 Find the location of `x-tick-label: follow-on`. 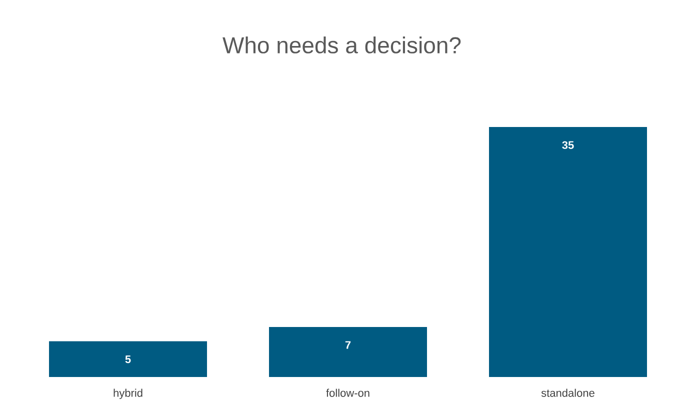

x-tick-label: follow-on is located at coordinates (348, 392).